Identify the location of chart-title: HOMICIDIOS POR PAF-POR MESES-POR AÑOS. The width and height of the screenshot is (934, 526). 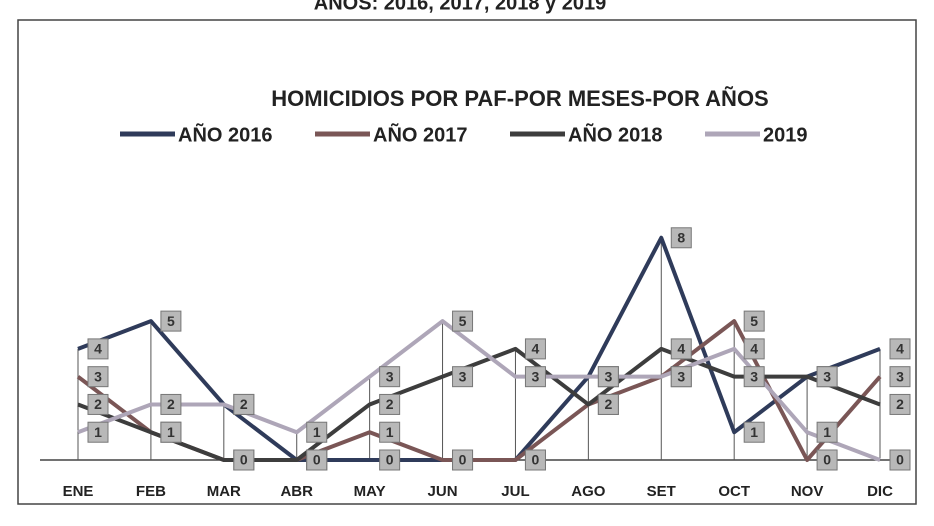
(519, 98).